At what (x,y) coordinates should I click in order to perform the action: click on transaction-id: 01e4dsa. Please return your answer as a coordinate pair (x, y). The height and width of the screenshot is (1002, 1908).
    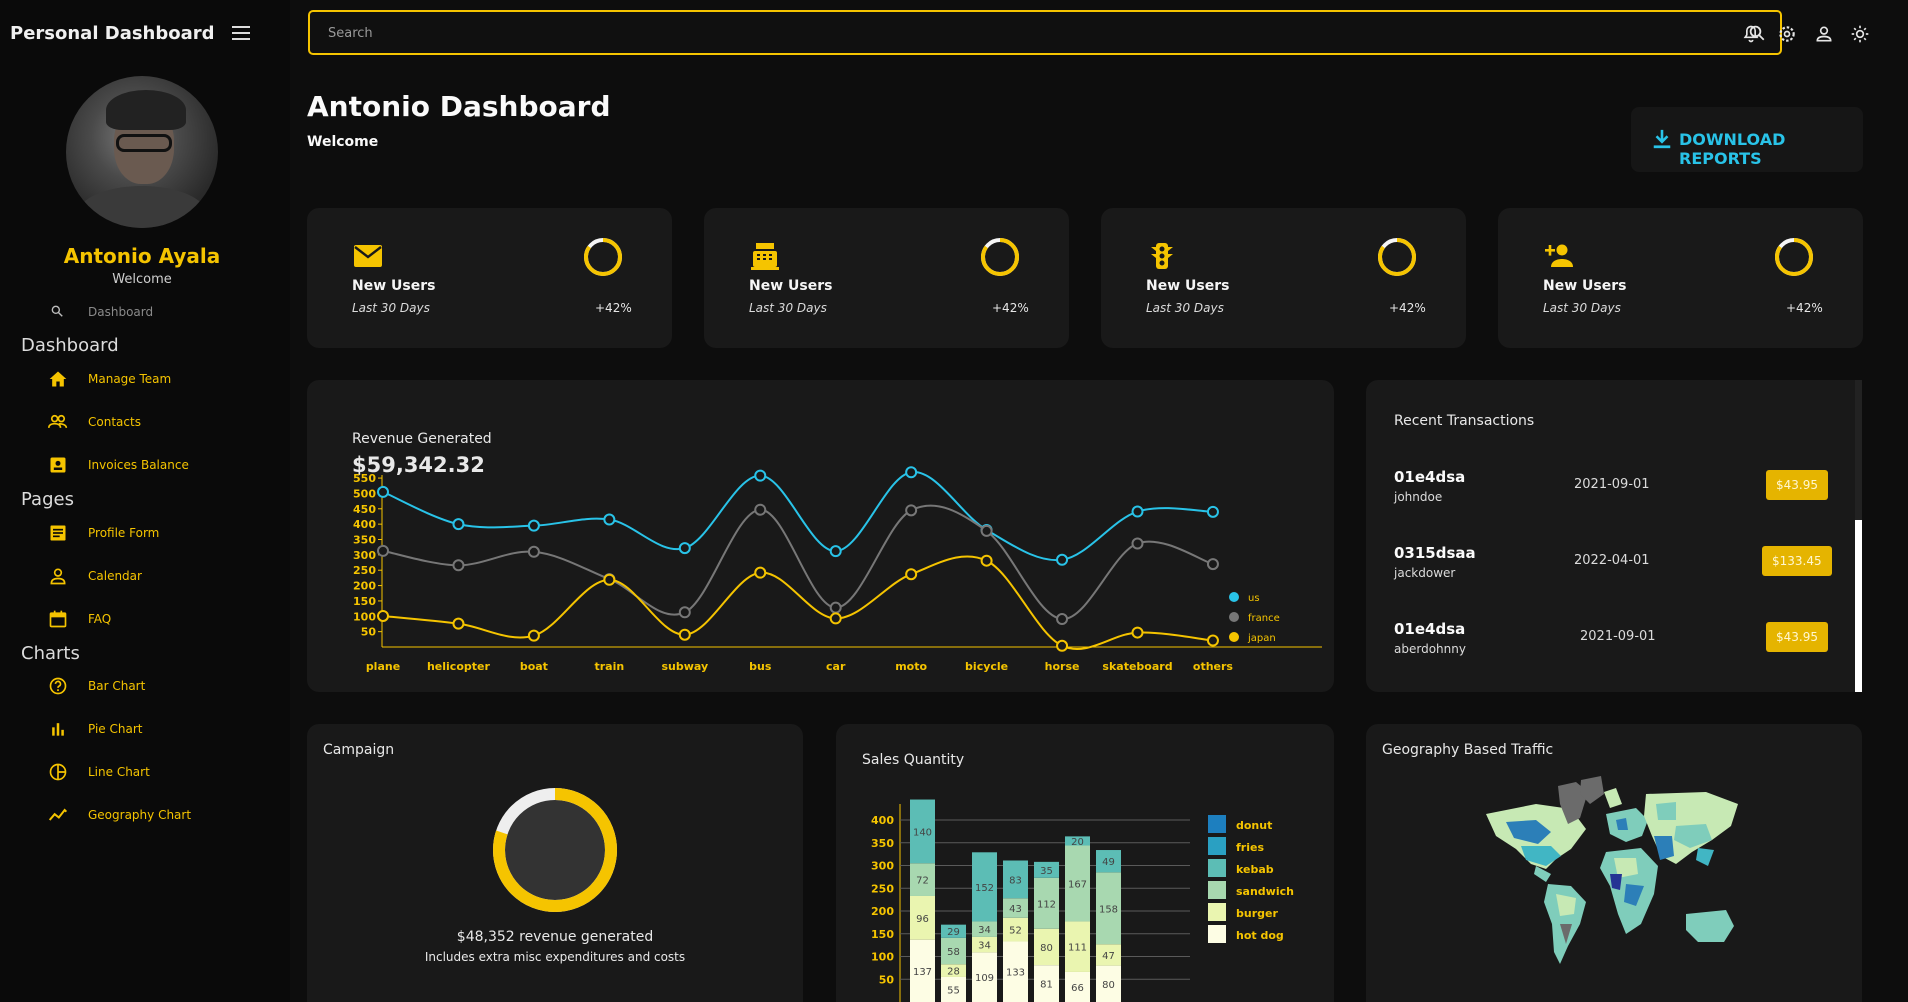
    Looking at the image, I should click on (1430, 629).